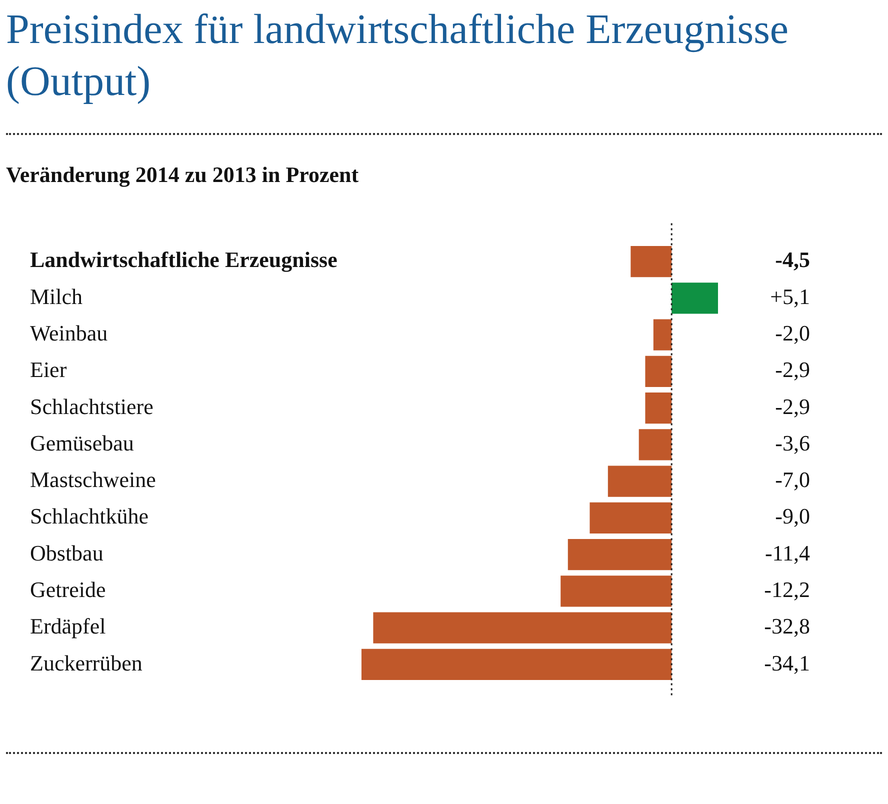 The width and height of the screenshot is (888, 804). I want to click on data-label: +5,1, so click(790, 296).